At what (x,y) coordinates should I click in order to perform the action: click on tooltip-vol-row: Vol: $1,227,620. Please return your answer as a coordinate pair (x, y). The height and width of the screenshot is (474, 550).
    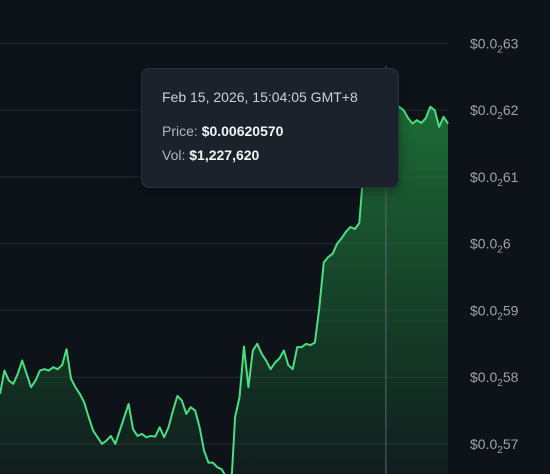
    Looking at the image, I should click on (280, 155).